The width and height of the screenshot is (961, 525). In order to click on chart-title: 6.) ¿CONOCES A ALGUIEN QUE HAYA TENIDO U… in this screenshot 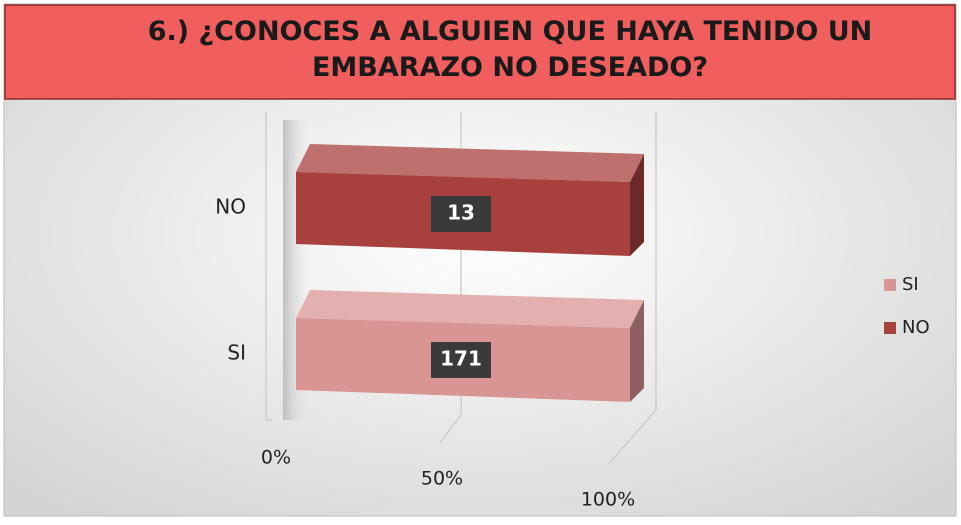, I will do `click(510, 49)`.